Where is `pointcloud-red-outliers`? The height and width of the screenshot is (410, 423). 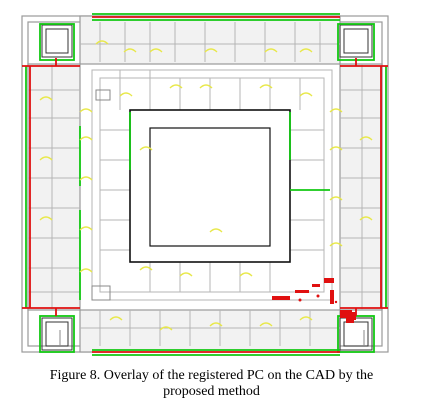 pointcloud-red-outliers is located at coordinates (314, 300).